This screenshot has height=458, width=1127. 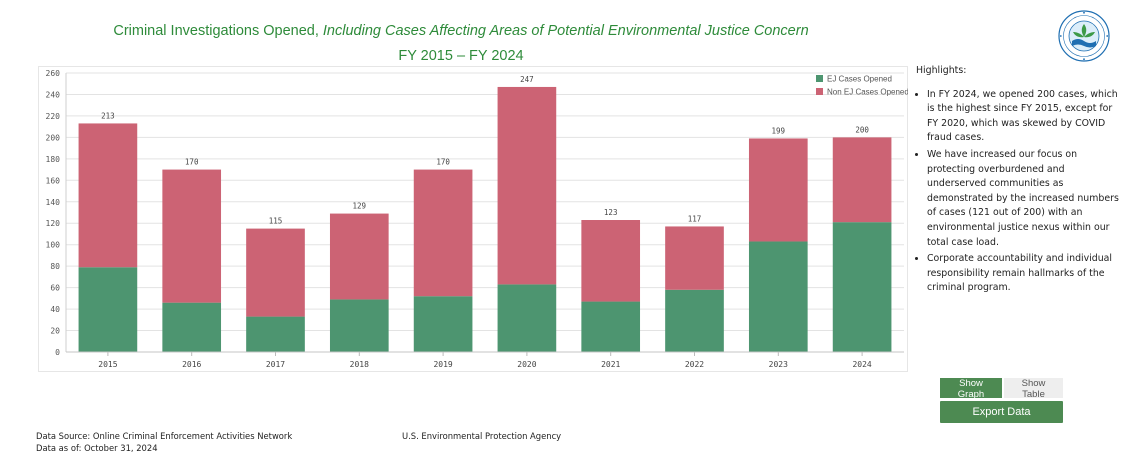 I want to click on x-tick-label: 2024, so click(x=861, y=364).